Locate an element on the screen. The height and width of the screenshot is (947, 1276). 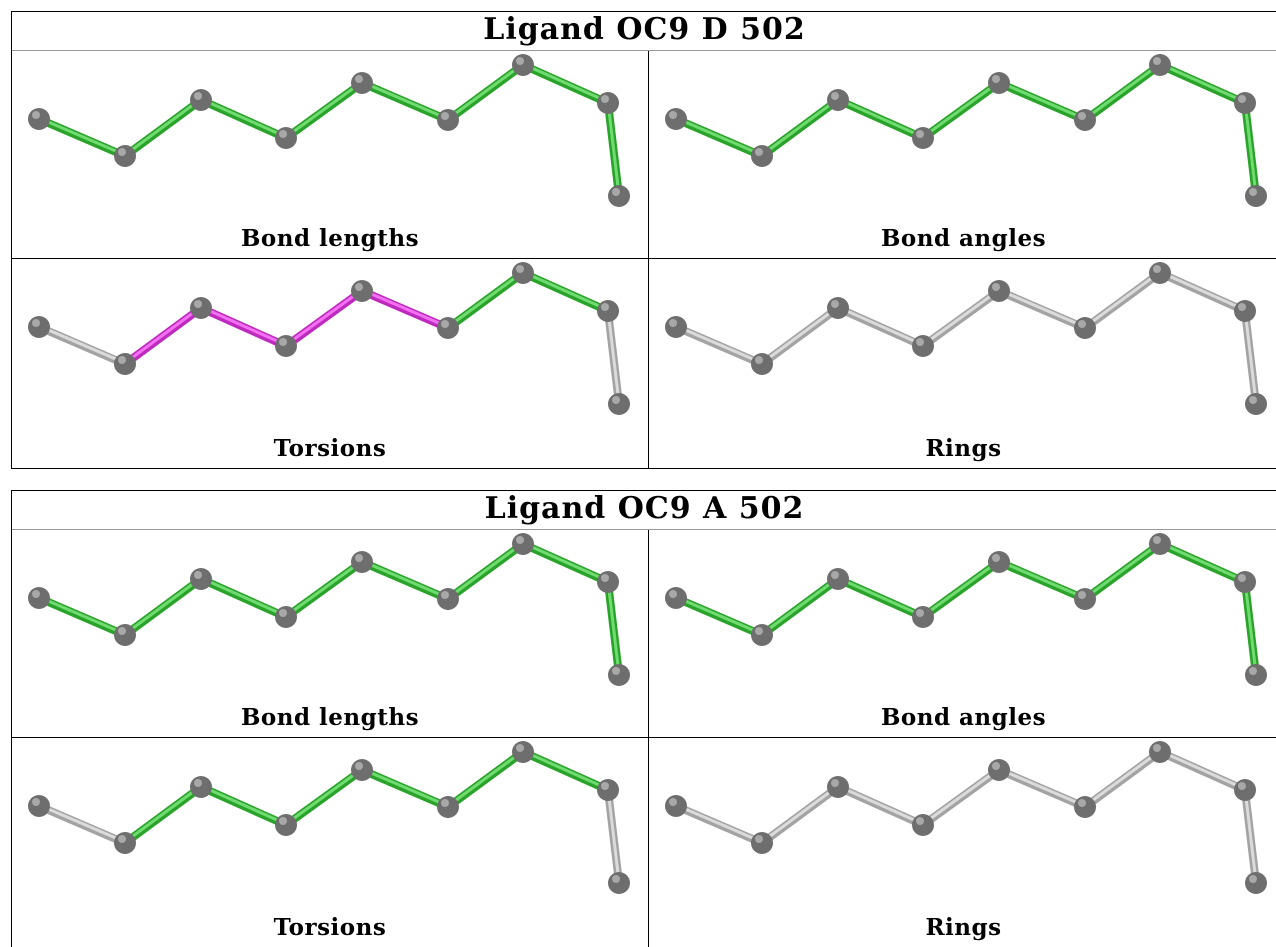
panel-bond-angles: Bond angles is located at coordinates (962, 155).